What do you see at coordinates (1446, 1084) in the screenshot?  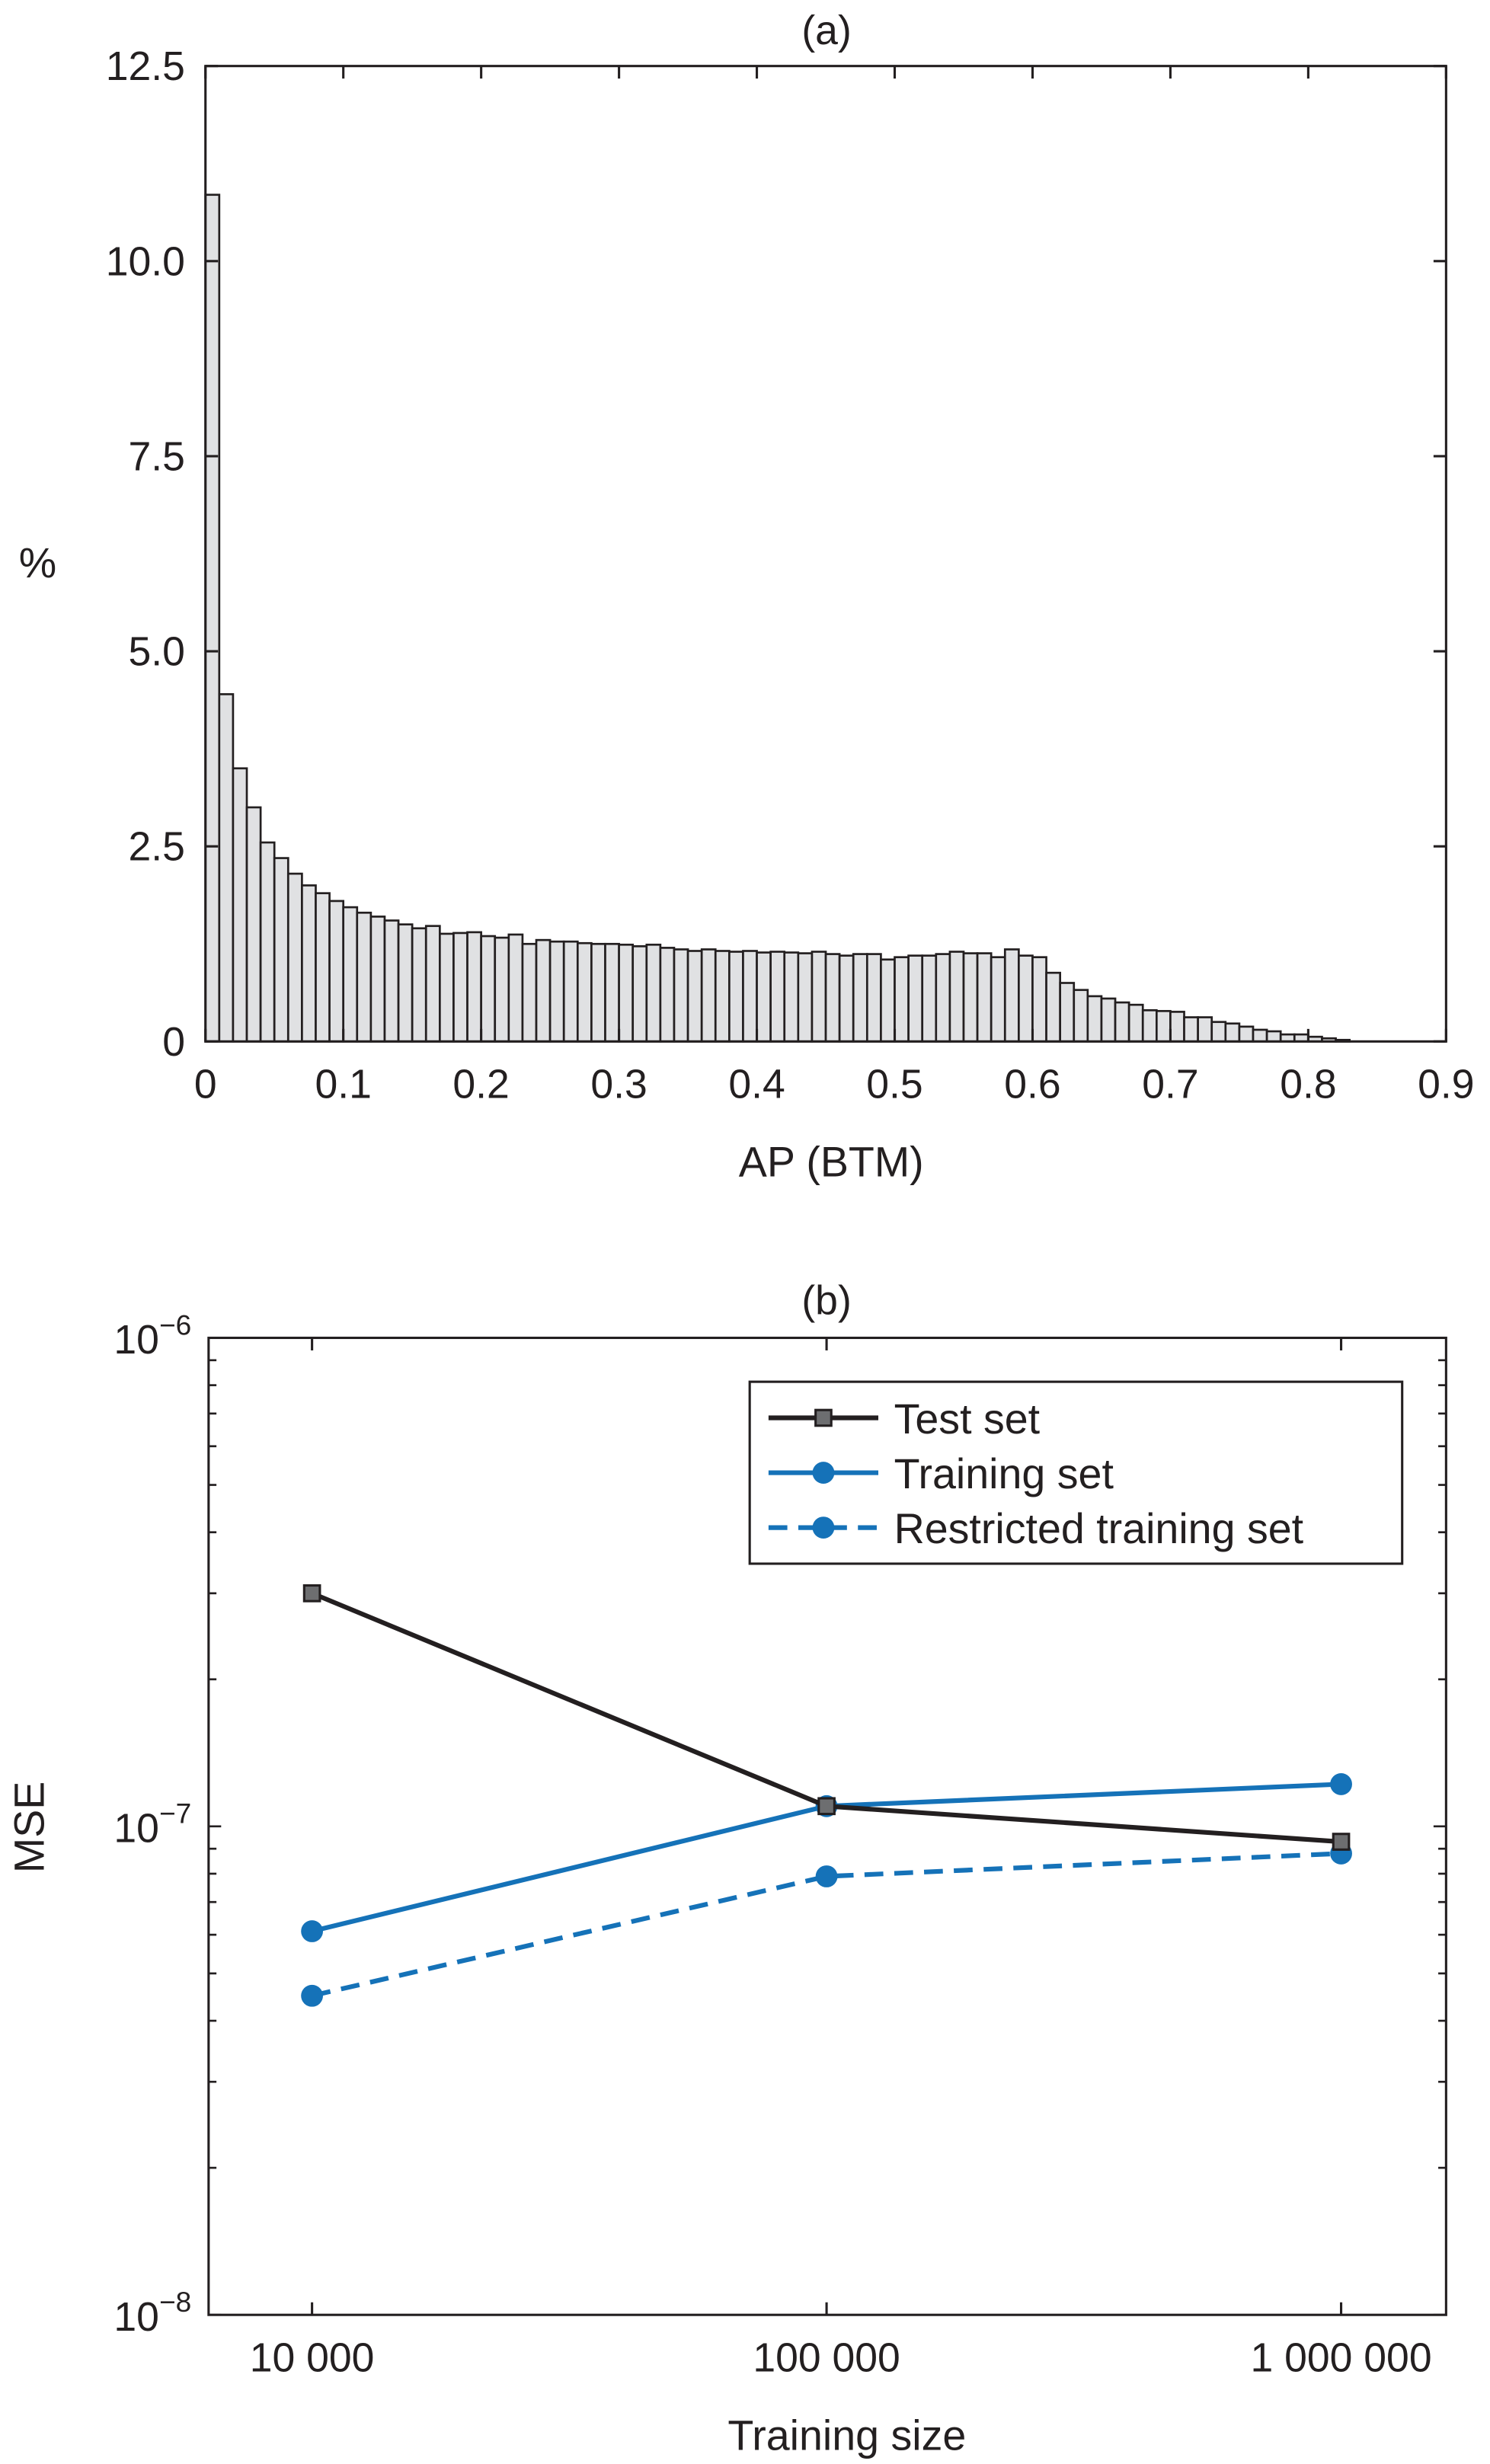 I see `x-tick-label: 0.9` at bounding box center [1446, 1084].